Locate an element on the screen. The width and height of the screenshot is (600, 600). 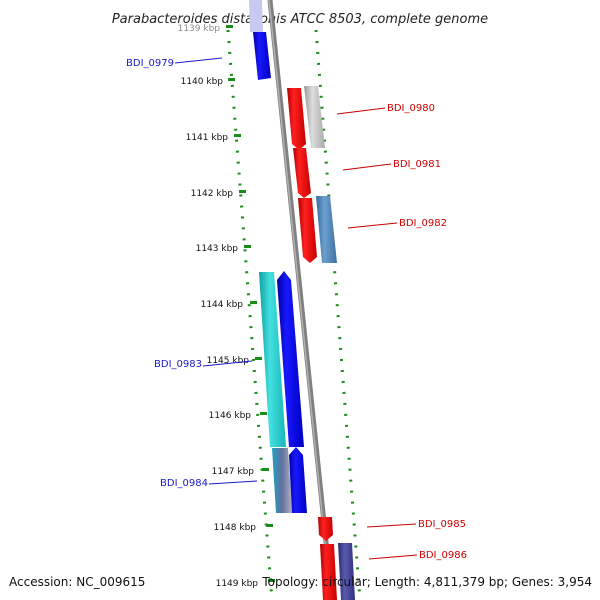
genome-backbone is located at coordinates (301, 300).